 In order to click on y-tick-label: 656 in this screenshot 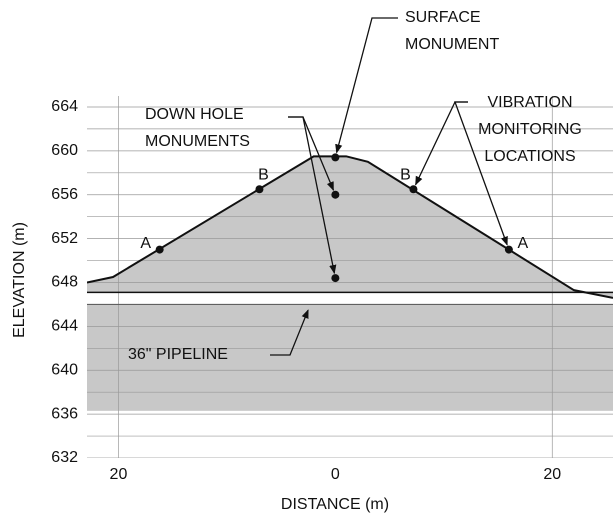, I will do `click(64, 194)`.